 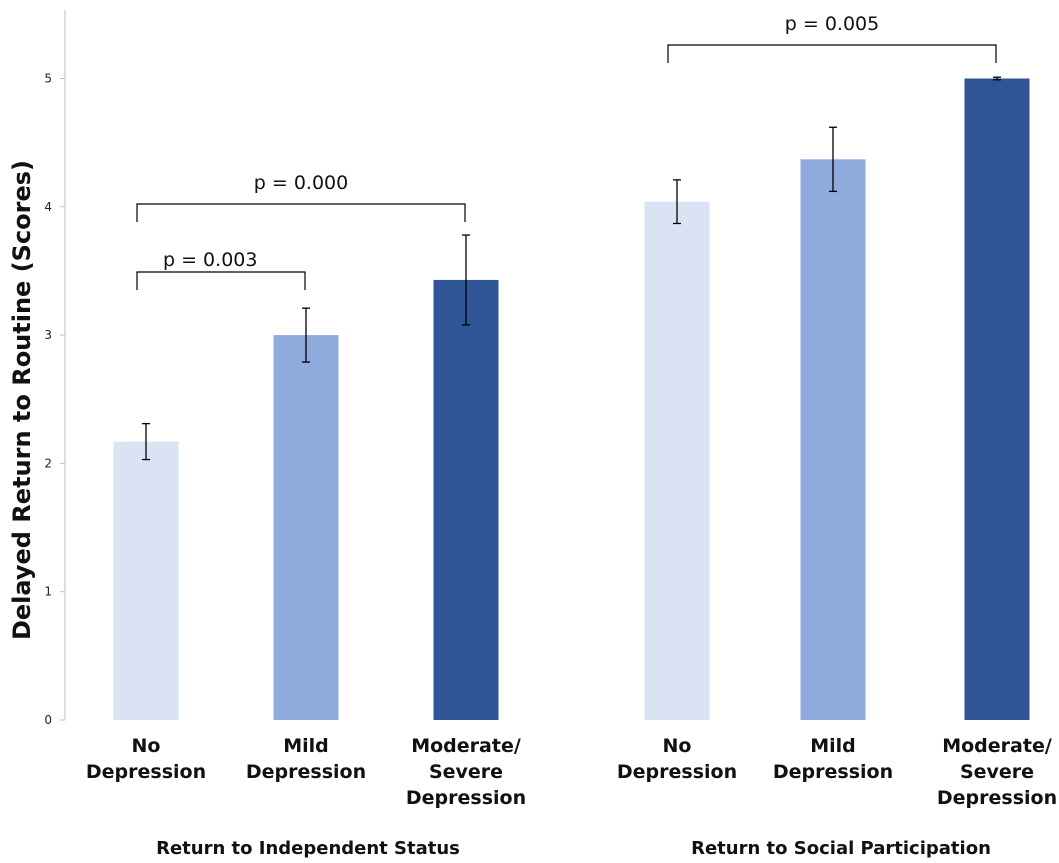 What do you see at coordinates (841, 848) in the screenshot?
I see `group-label: Return to Social Participation` at bounding box center [841, 848].